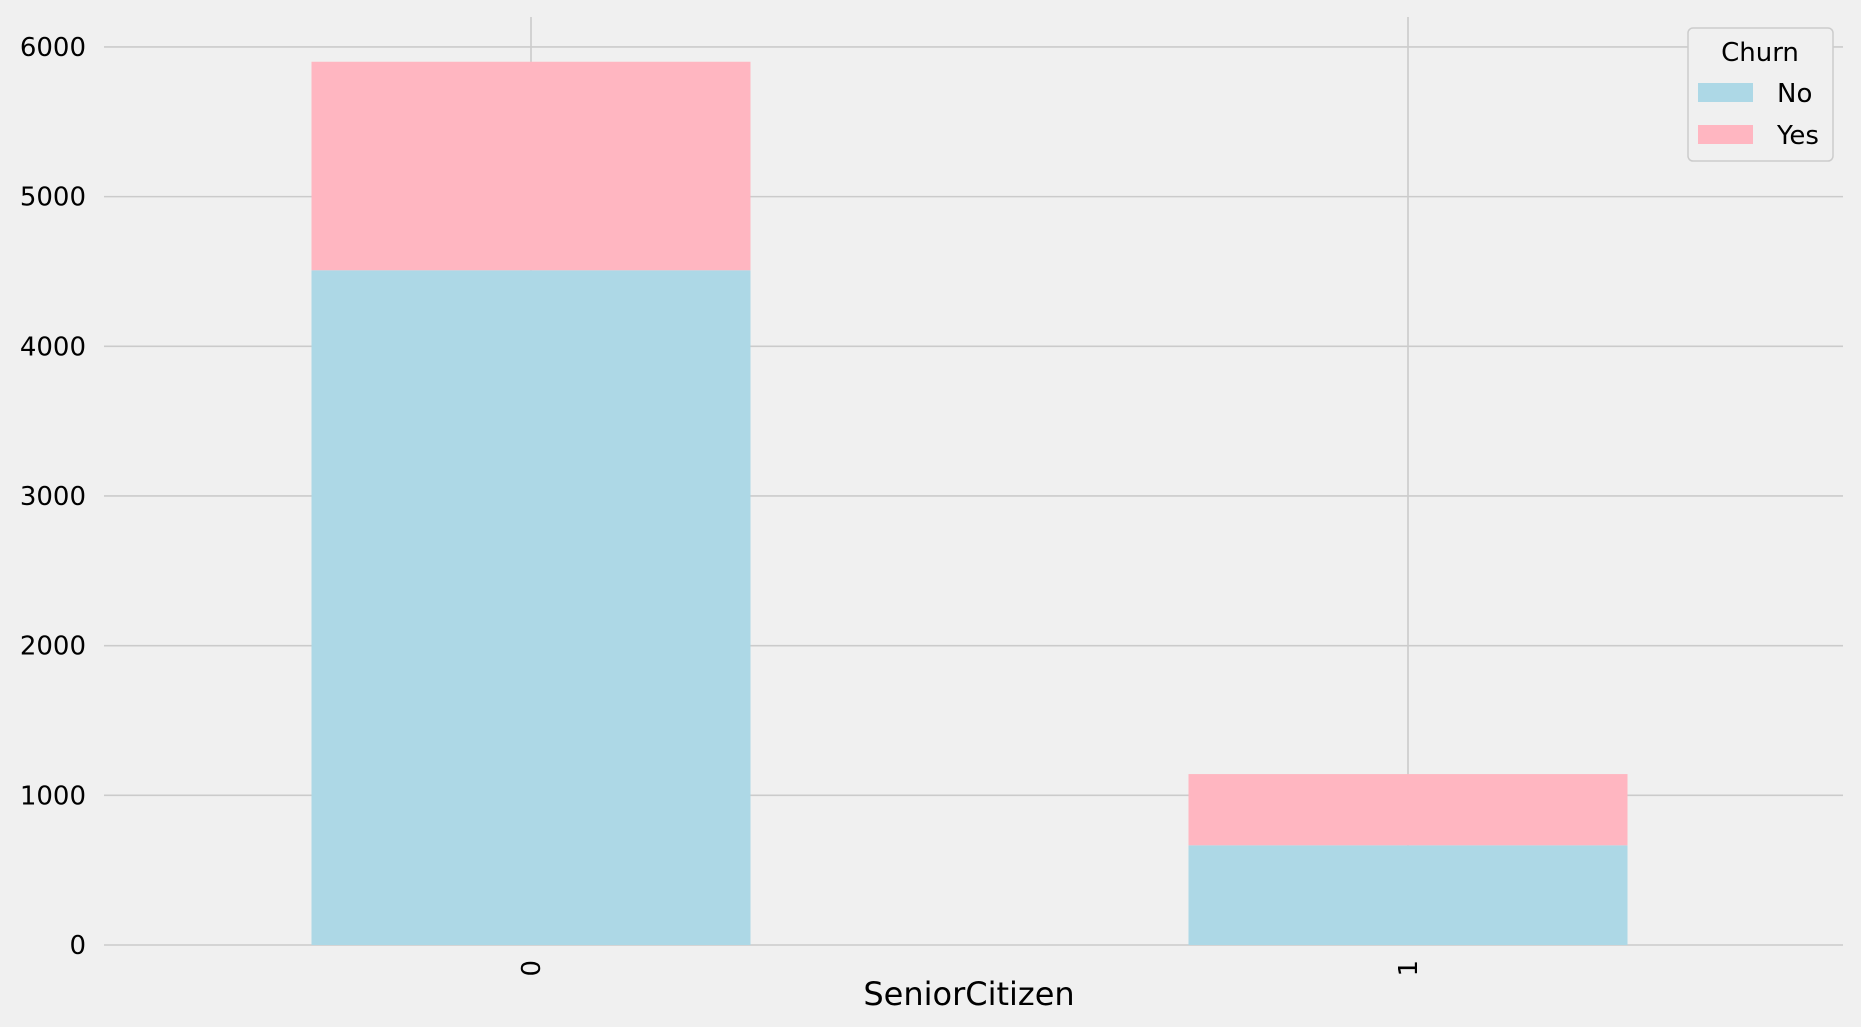  Describe the element at coordinates (968, 994) in the screenshot. I see `x-axis-label: SeniorCitizen` at that location.